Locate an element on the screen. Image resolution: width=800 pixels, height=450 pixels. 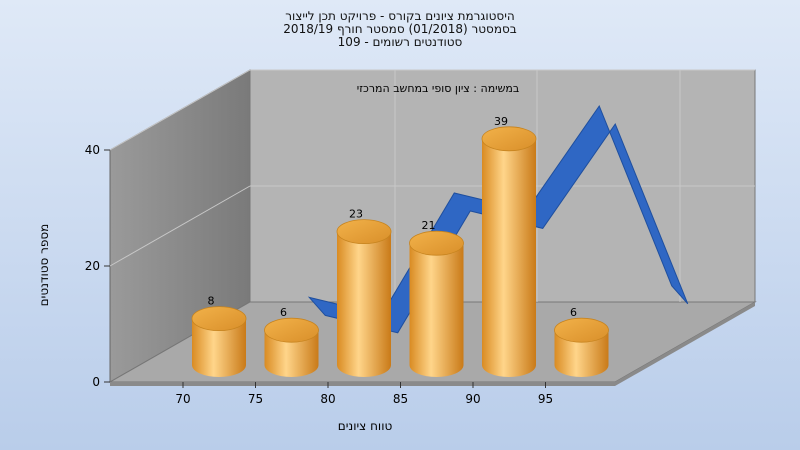
floor-side-edge is located at coordinates (685, 344).